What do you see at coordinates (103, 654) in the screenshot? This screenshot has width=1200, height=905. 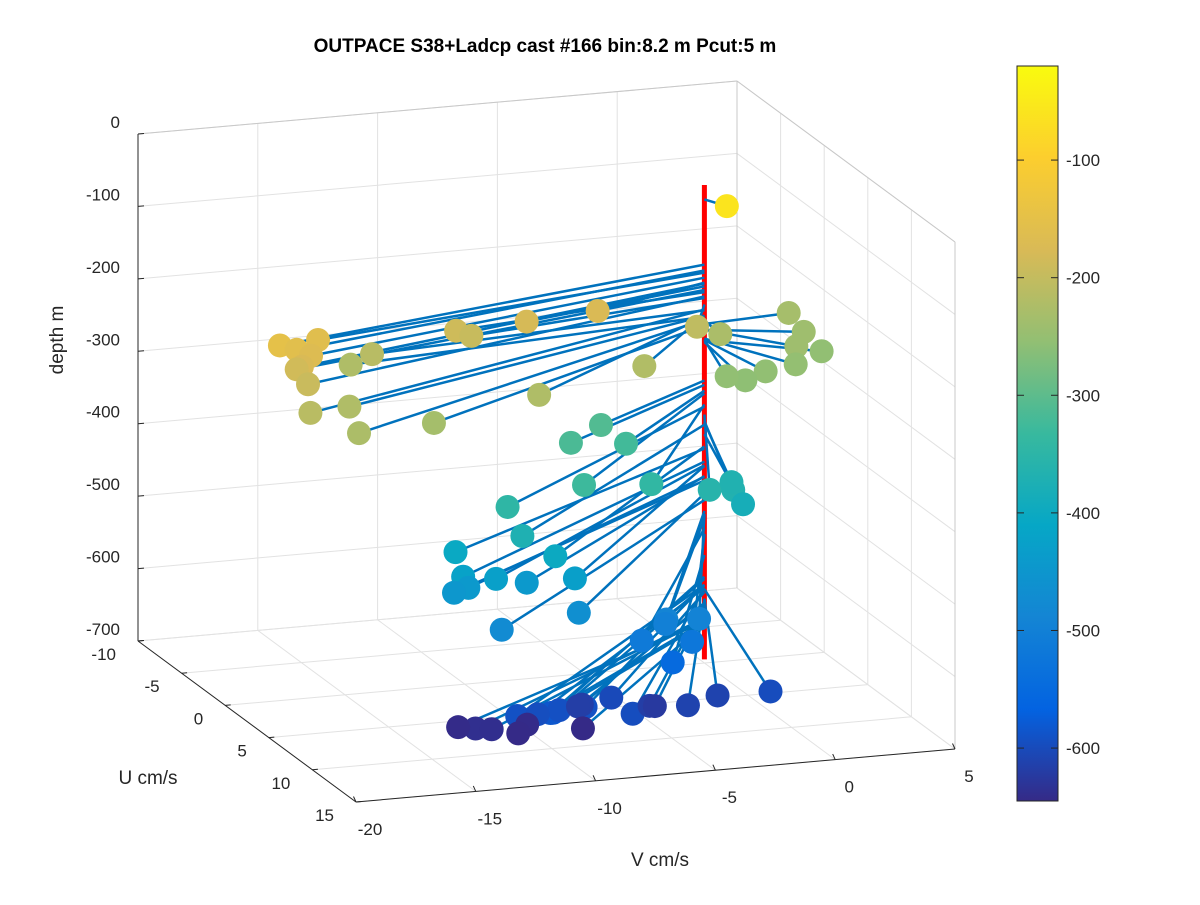 I see `u-tick-label: -10` at bounding box center [103, 654].